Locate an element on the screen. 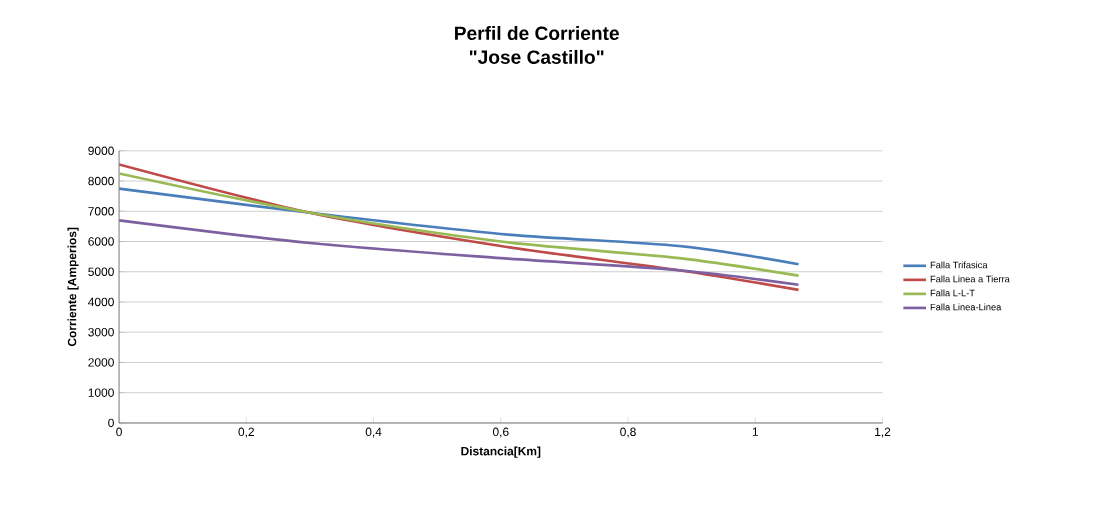 The image size is (1107, 506). chart-title: Perfil de Corriente is located at coordinates (537, 33).